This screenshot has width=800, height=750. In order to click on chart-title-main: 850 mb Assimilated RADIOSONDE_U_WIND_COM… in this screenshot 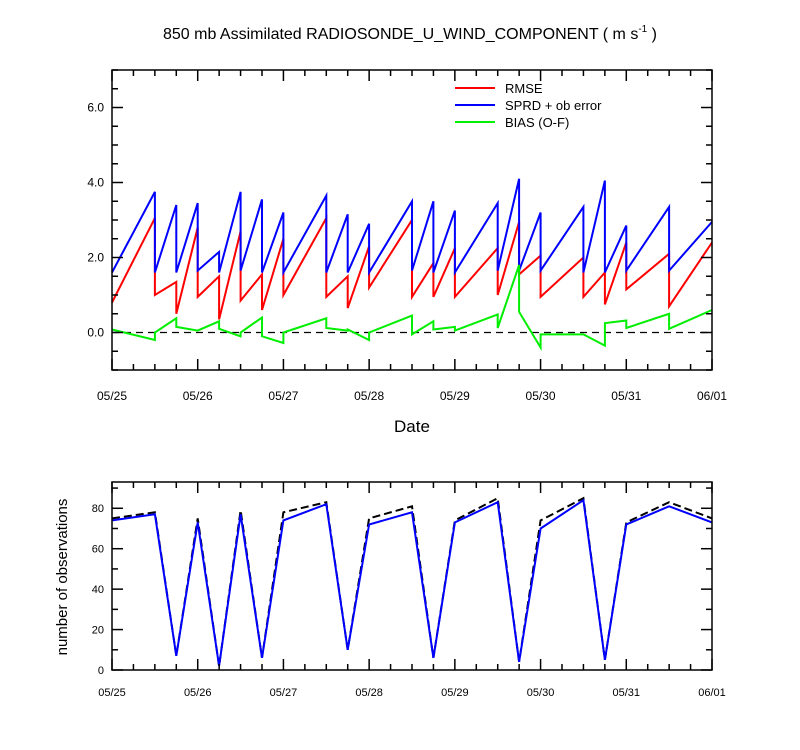, I will do `click(400, 34)`.